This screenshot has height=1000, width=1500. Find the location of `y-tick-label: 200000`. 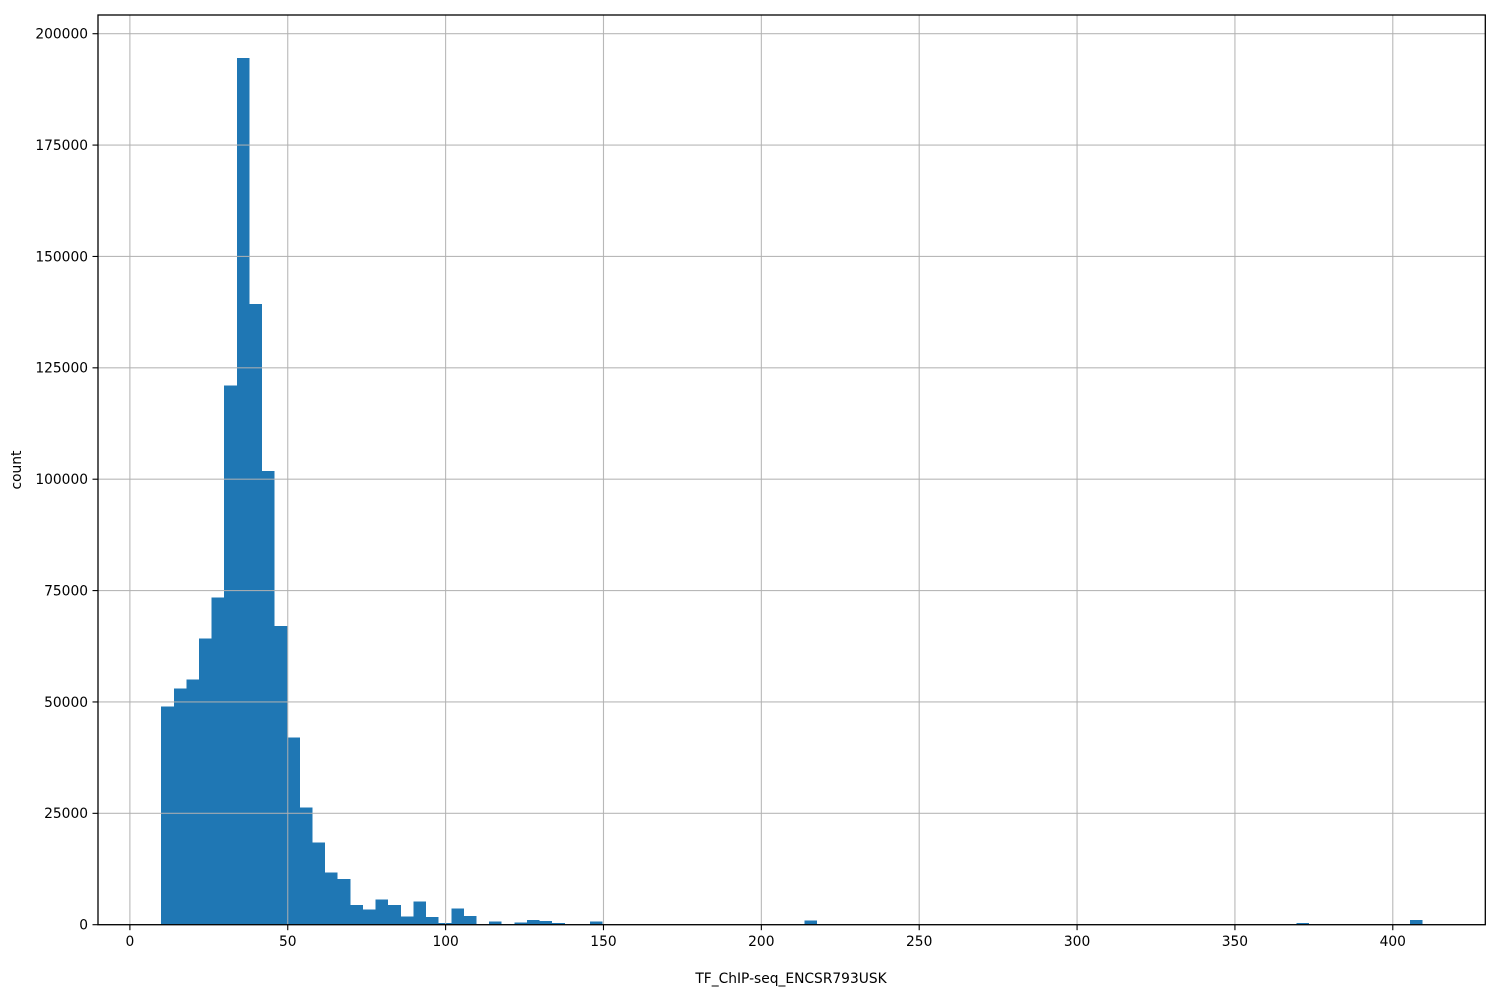

y-tick-label: 200000 is located at coordinates (61, 35).